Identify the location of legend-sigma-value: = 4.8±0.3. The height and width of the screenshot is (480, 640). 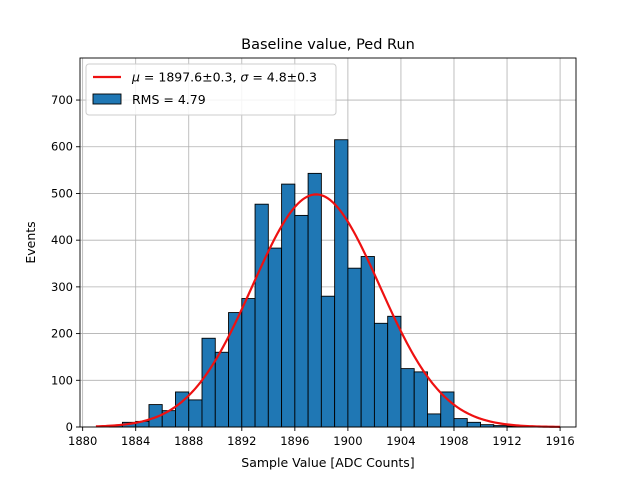
(282, 77).